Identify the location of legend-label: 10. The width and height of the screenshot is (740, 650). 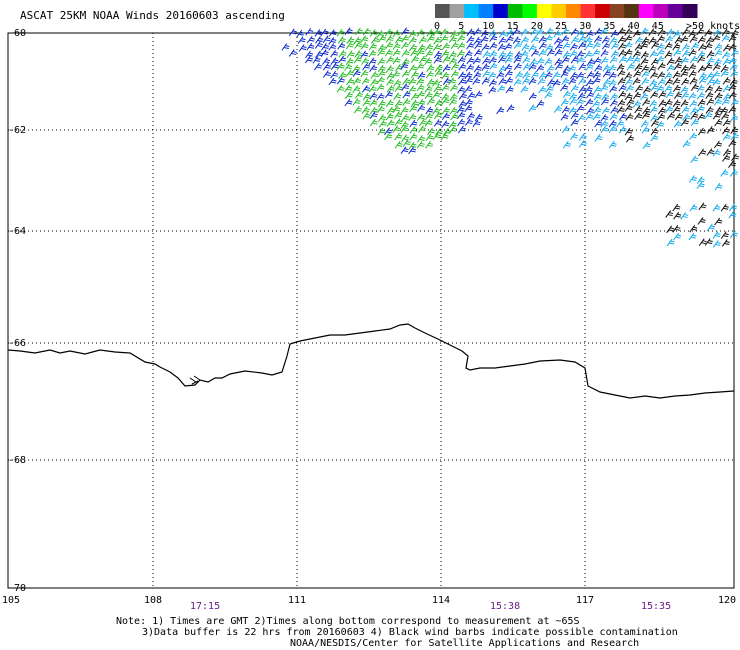
(488, 26).